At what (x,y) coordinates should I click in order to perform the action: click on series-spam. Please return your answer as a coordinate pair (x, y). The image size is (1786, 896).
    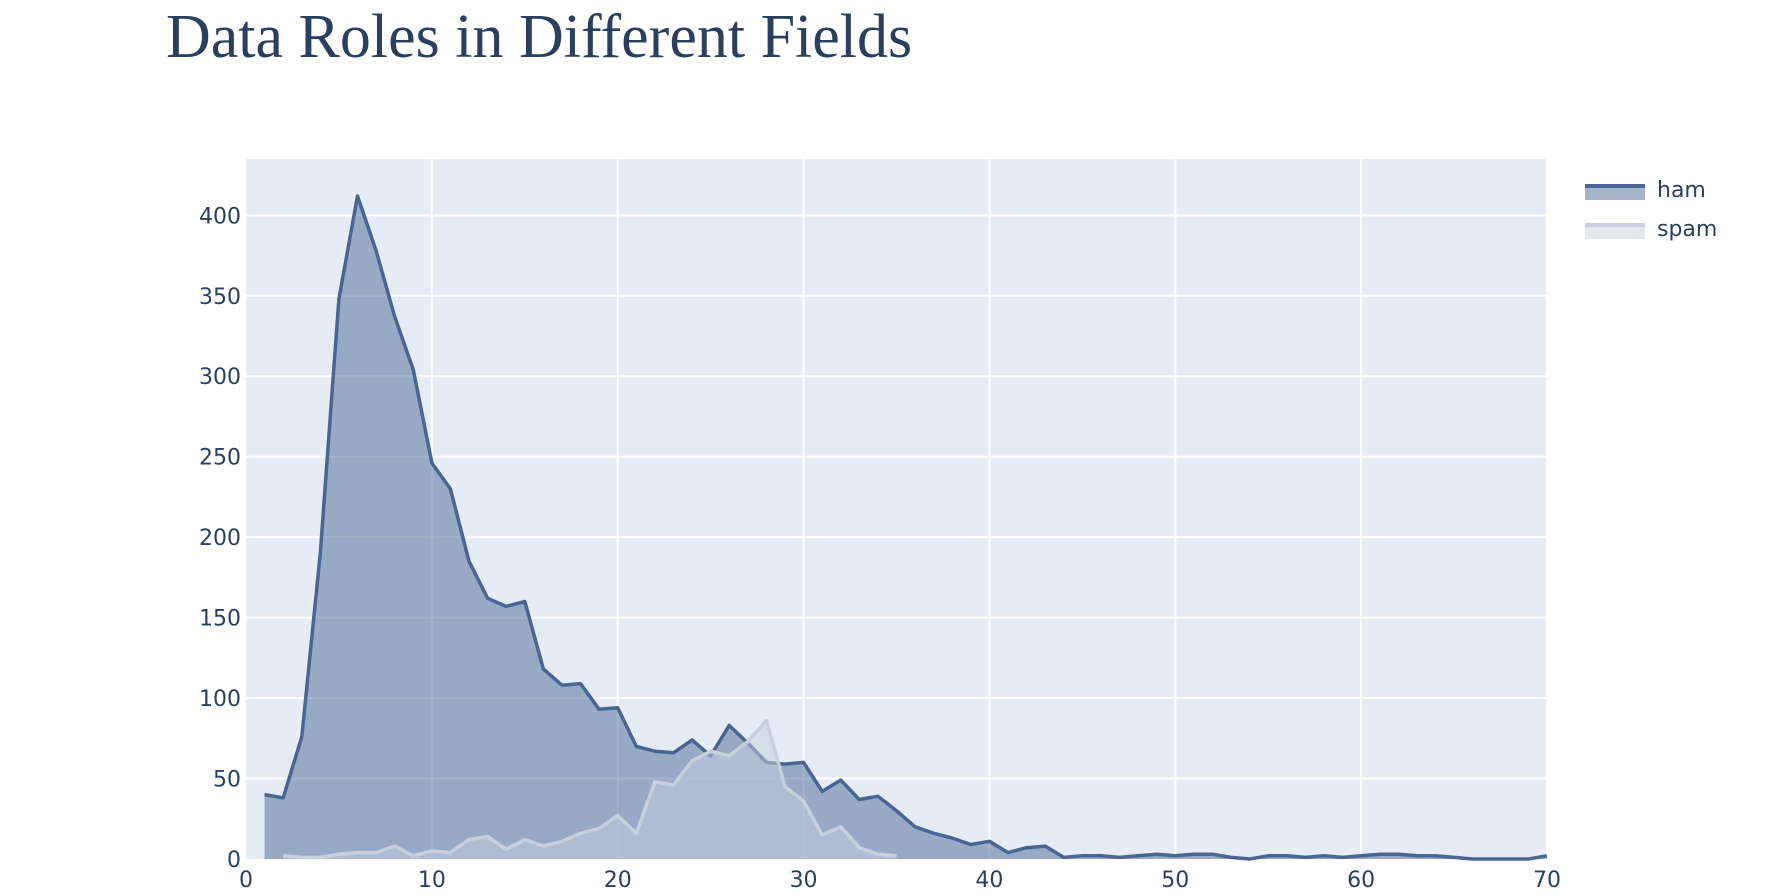
    Looking at the image, I should click on (590, 789).